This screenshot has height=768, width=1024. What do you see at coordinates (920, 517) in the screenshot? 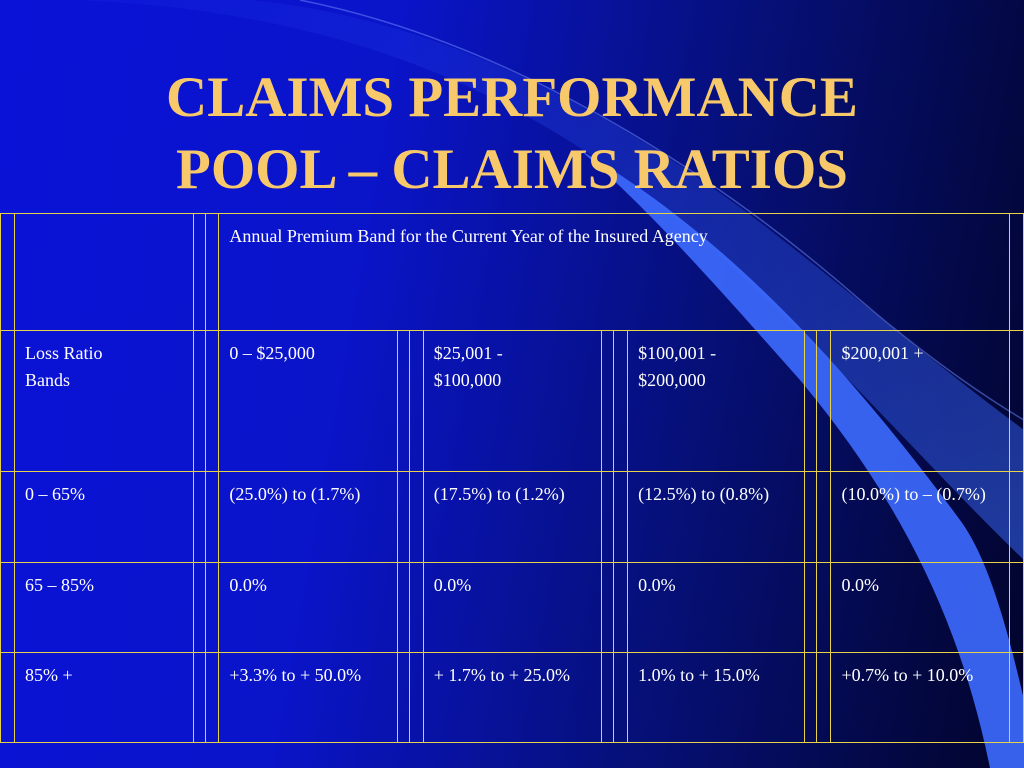
I see `ratio-value: (10.0%) to – (0.7%)` at bounding box center [920, 517].